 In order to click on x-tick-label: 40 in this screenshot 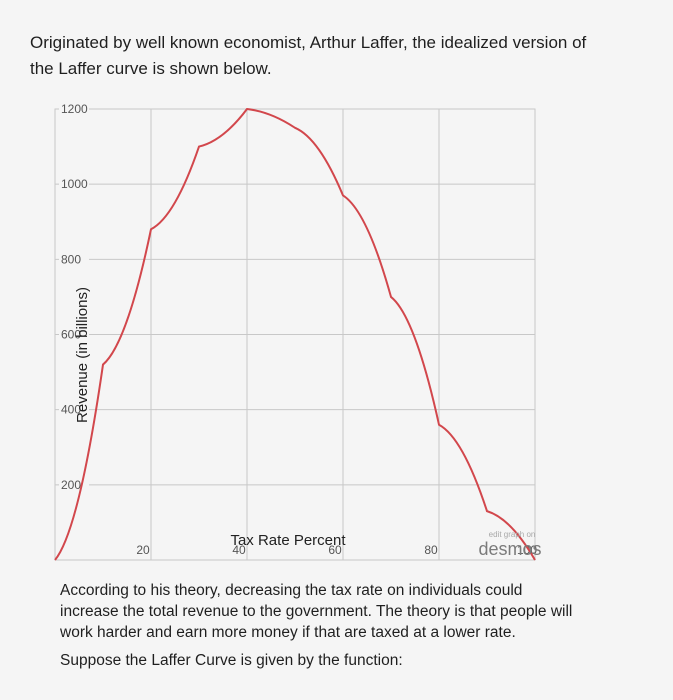, I will do `click(239, 550)`.